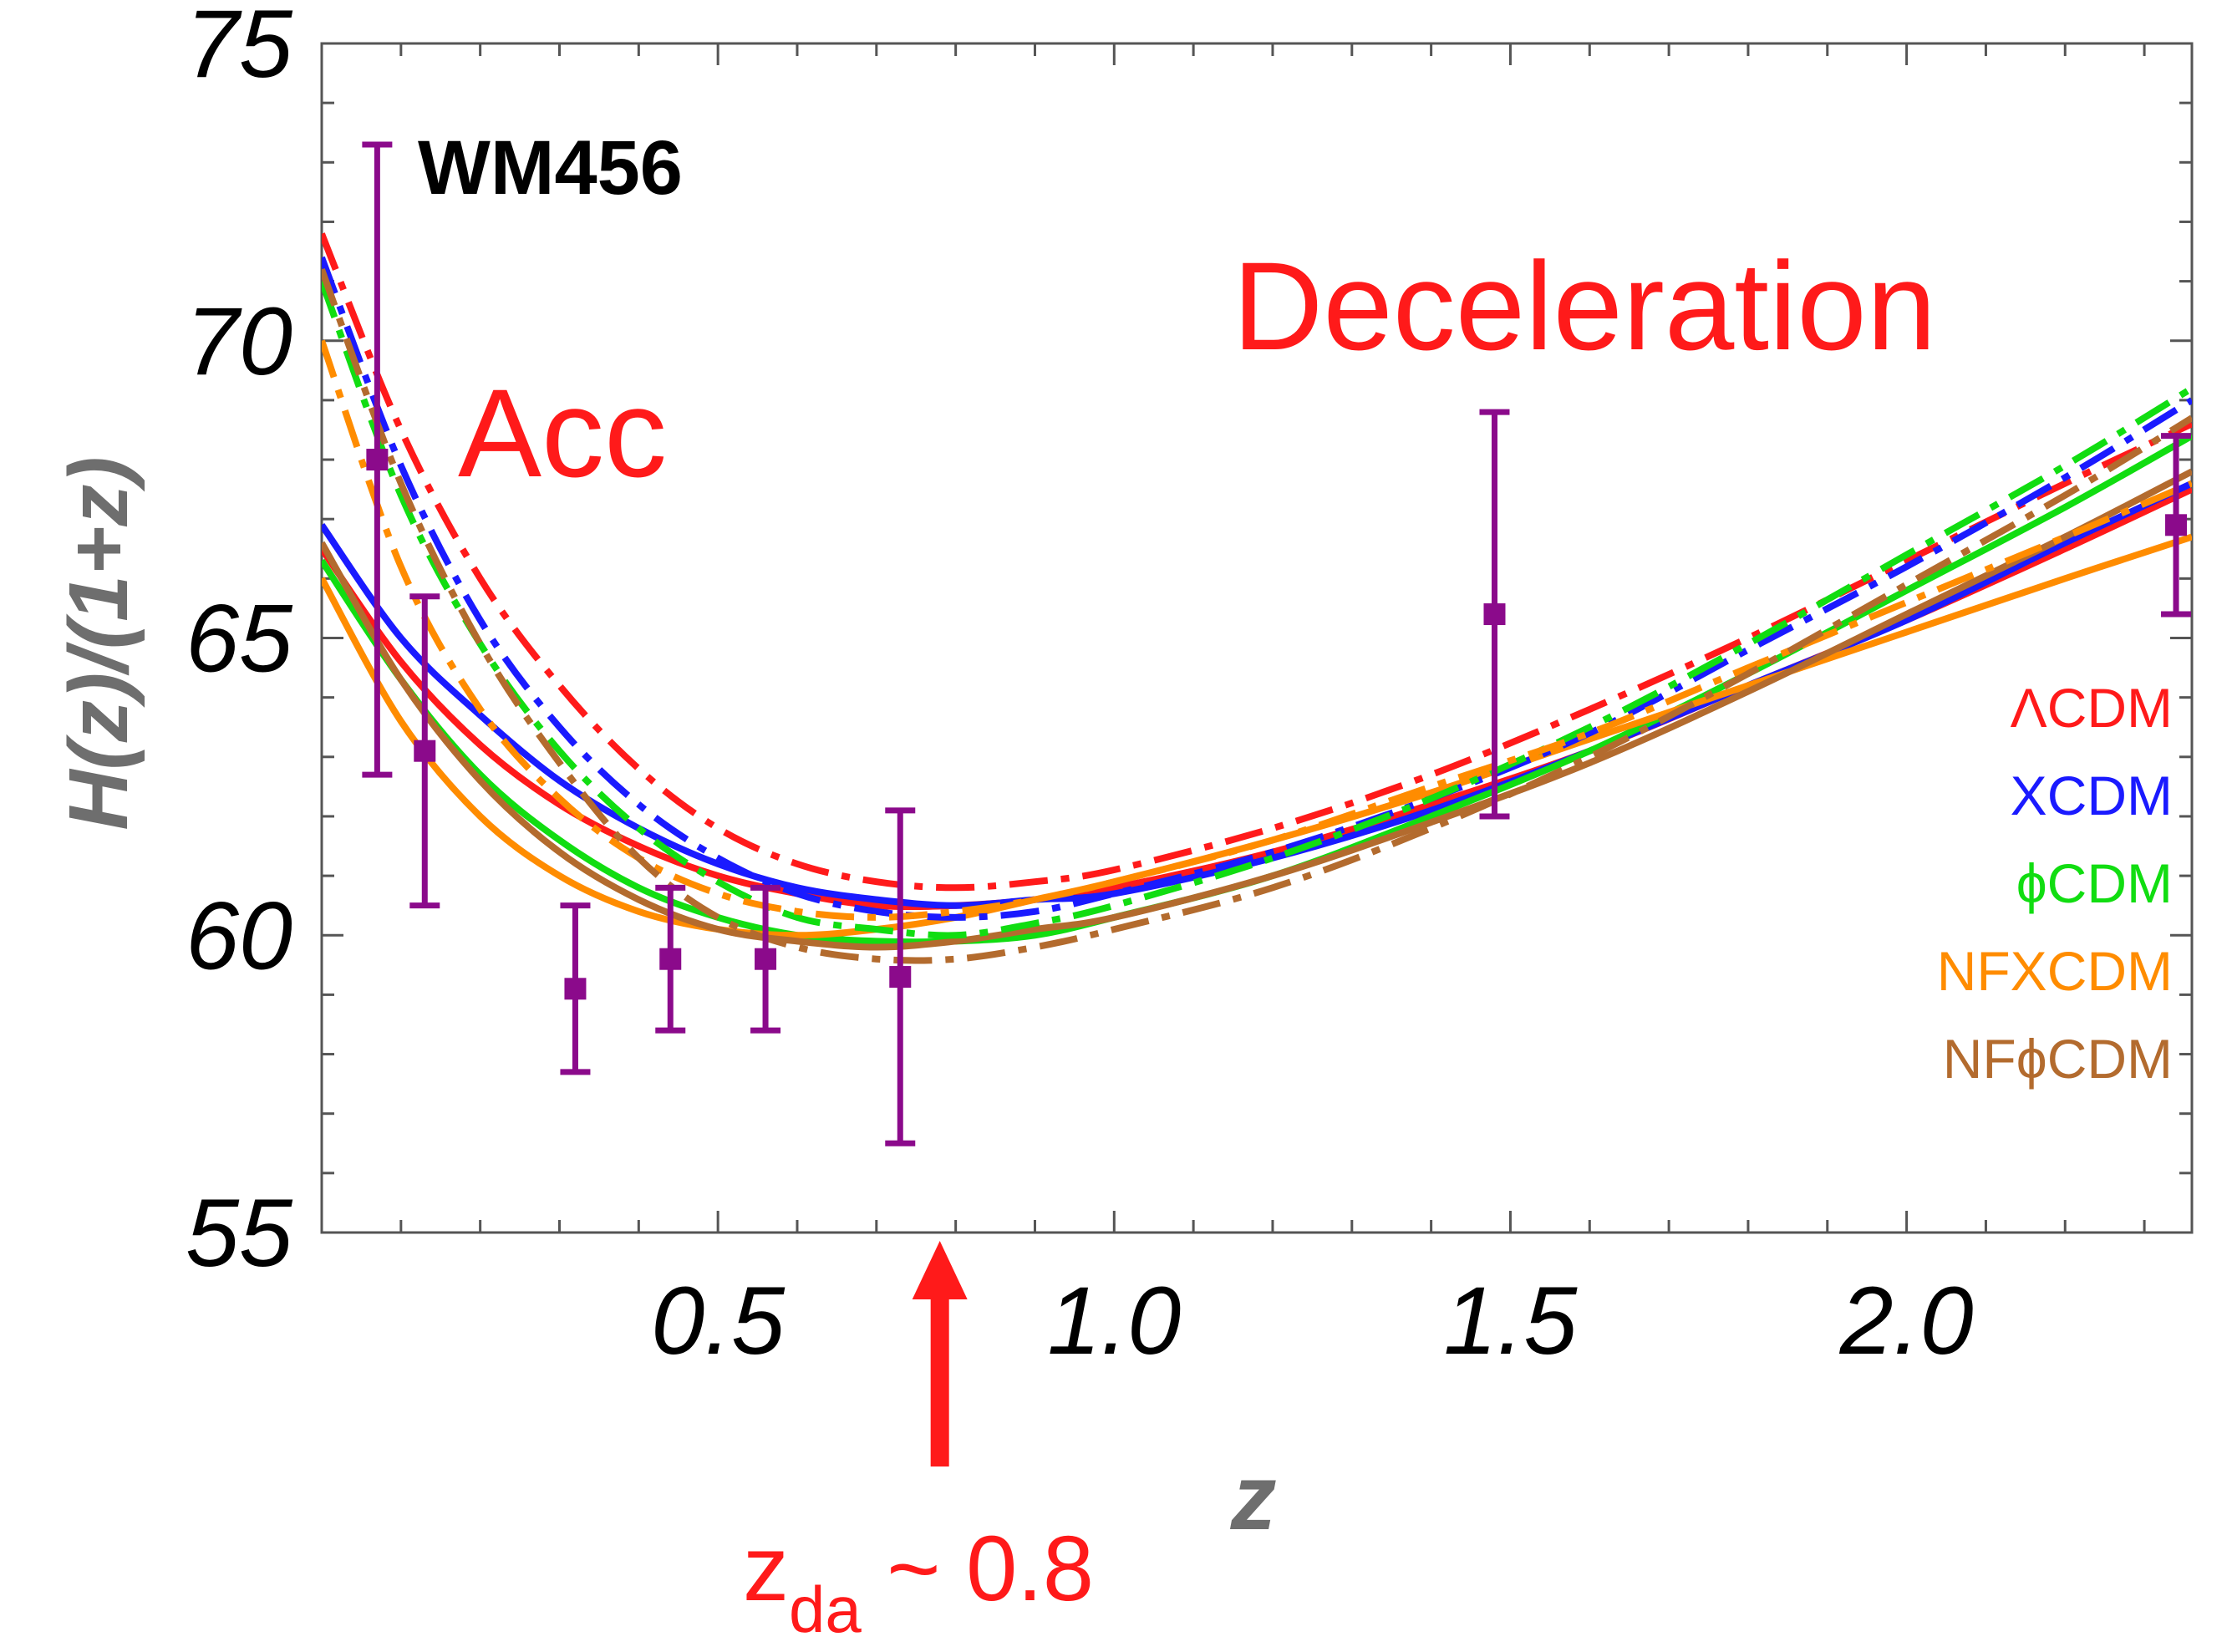 The width and height of the screenshot is (2232, 1652). Describe the element at coordinates (239, 936) in the screenshot. I see `y-tick-label: 60` at that location.